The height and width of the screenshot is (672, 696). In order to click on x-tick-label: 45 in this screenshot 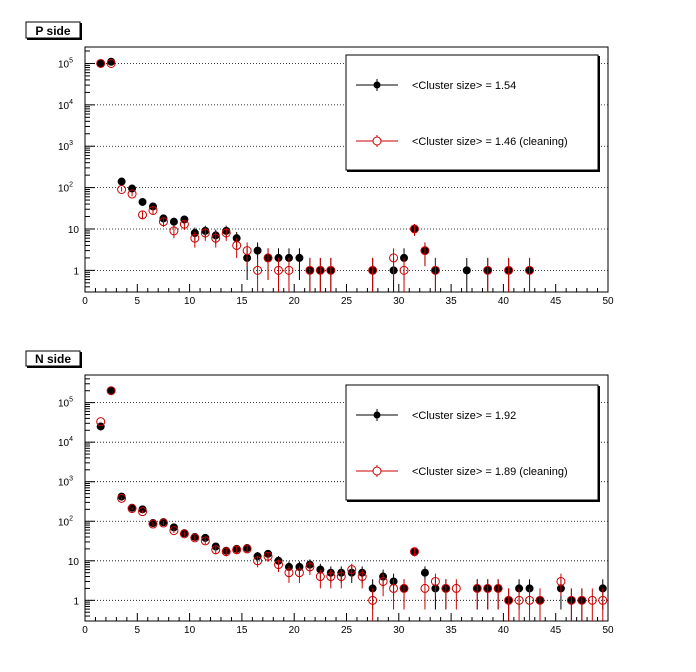, I will do `click(556, 630)`.